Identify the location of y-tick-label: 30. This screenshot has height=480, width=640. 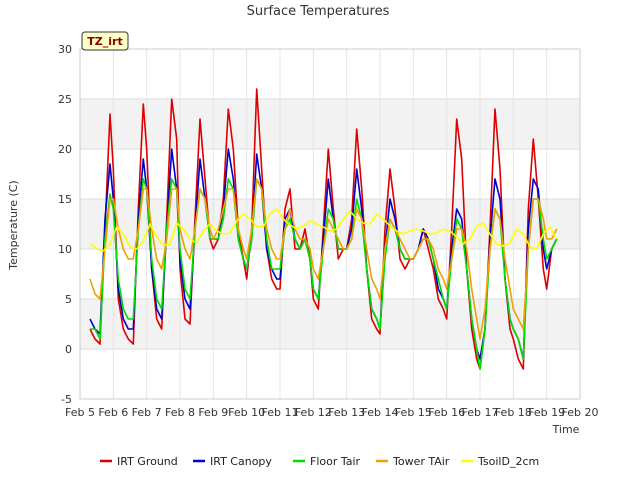
(65, 49).